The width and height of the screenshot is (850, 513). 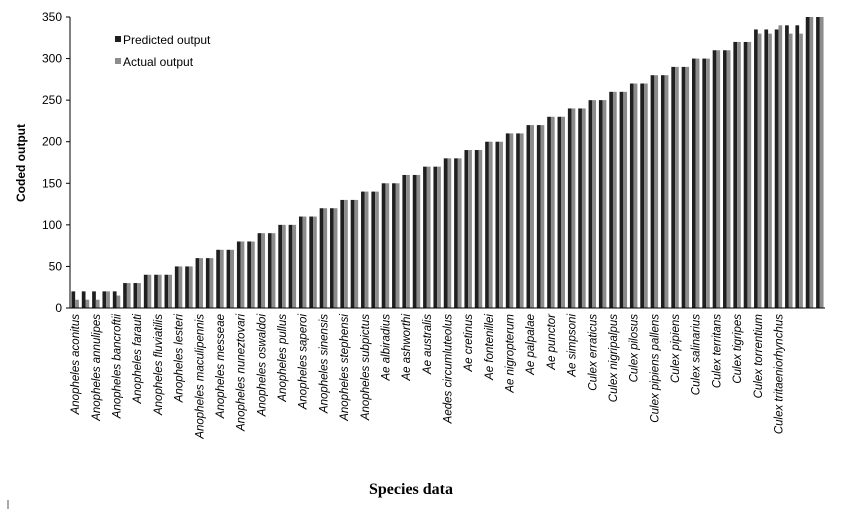 I want to click on x-tick-label: Culex nigripalpus, so click(x=614, y=358).